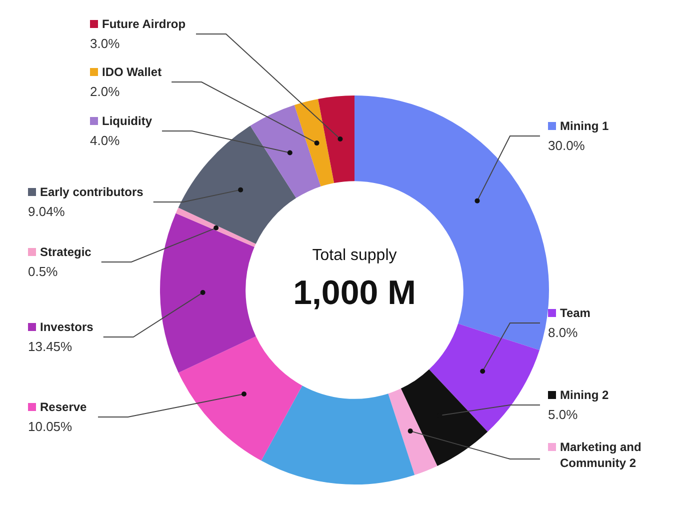 Image resolution: width=679 pixels, height=530 pixels. What do you see at coordinates (567, 145) in the screenshot?
I see `data-label: 30.0%` at bounding box center [567, 145].